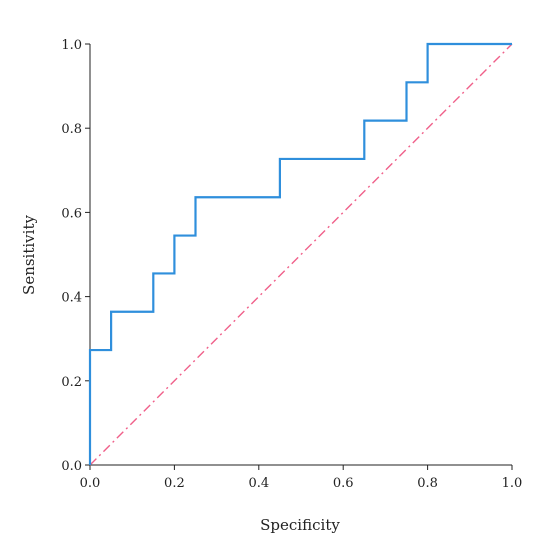  Describe the element at coordinates (71, 45) in the screenshot. I see `y-tick-label: 1.0` at that location.